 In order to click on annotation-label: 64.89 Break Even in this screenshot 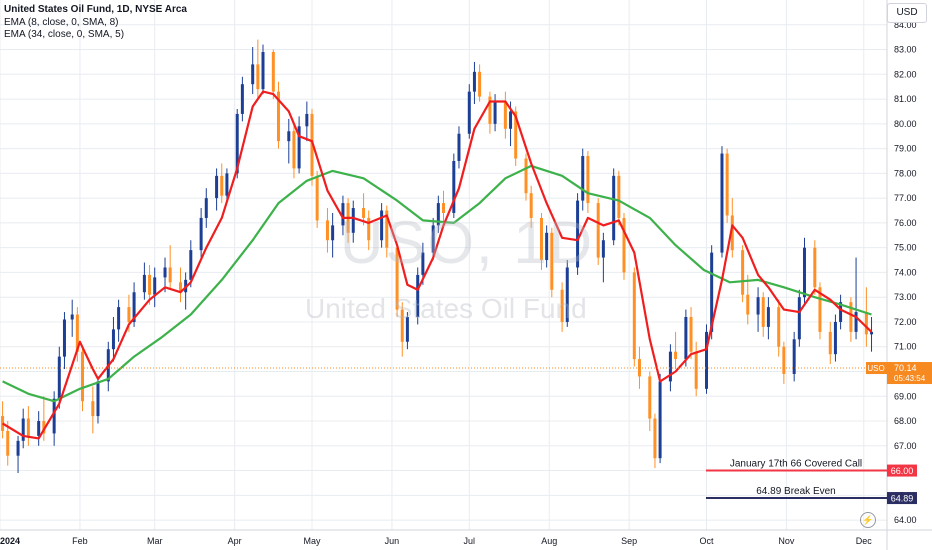, I will do `click(796, 491)`.